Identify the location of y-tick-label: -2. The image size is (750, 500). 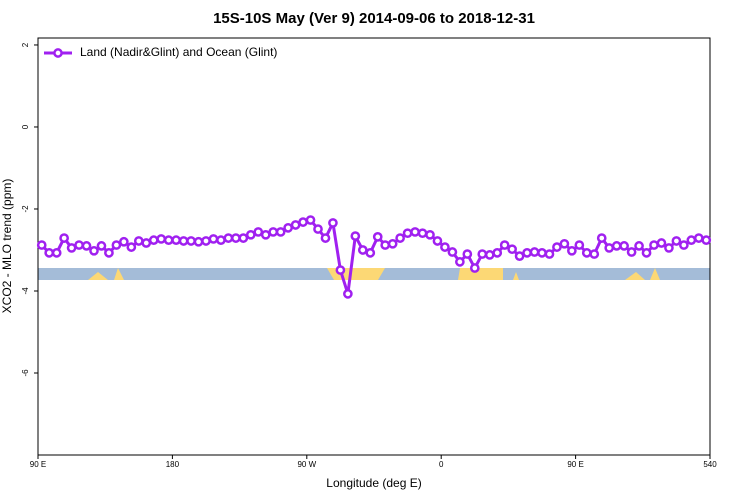
(25, 209).